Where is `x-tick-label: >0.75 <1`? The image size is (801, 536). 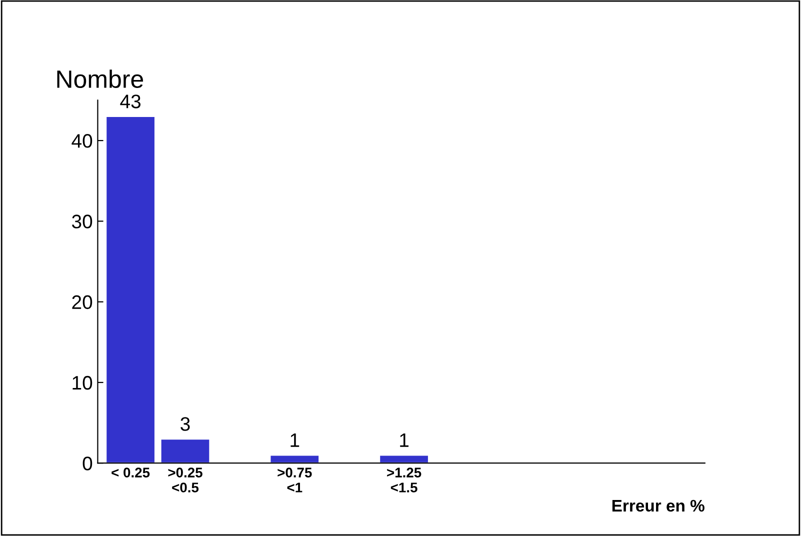
x-tick-label: >0.75 <1 is located at coordinates (295, 480).